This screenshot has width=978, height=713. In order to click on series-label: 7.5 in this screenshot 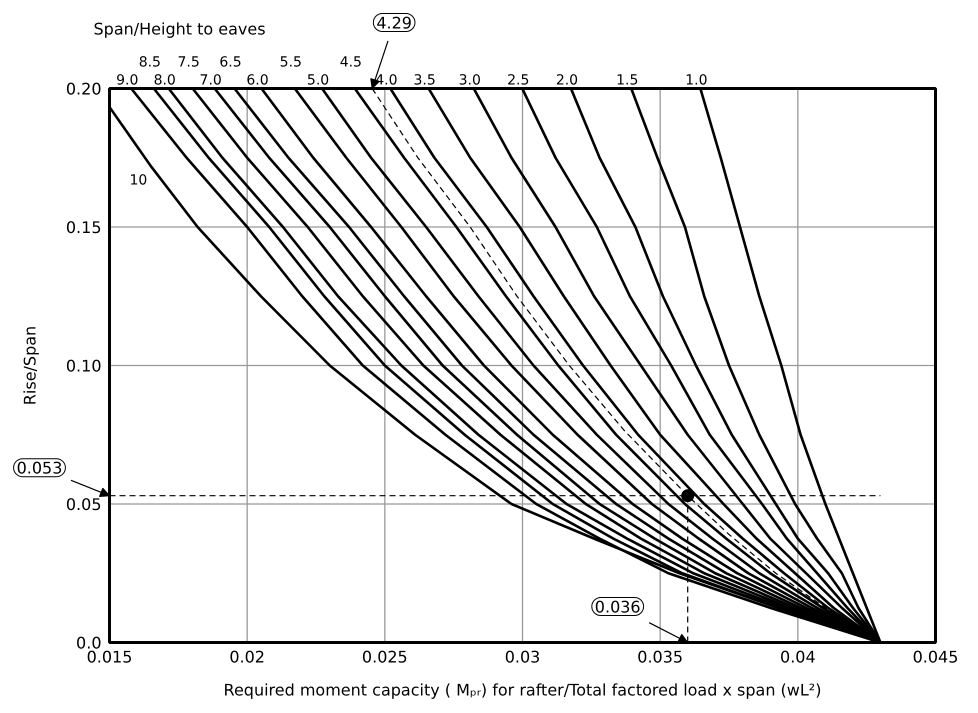, I will do `click(189, 62)`.